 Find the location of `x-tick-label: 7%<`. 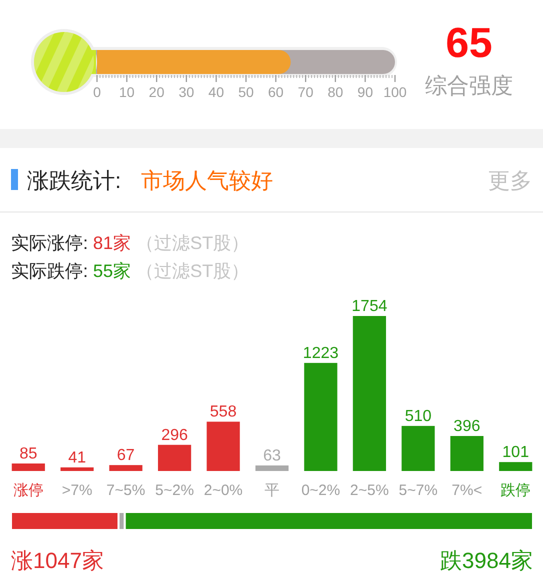

x-tick-label: 7%< is located at coordinates (467, 490).